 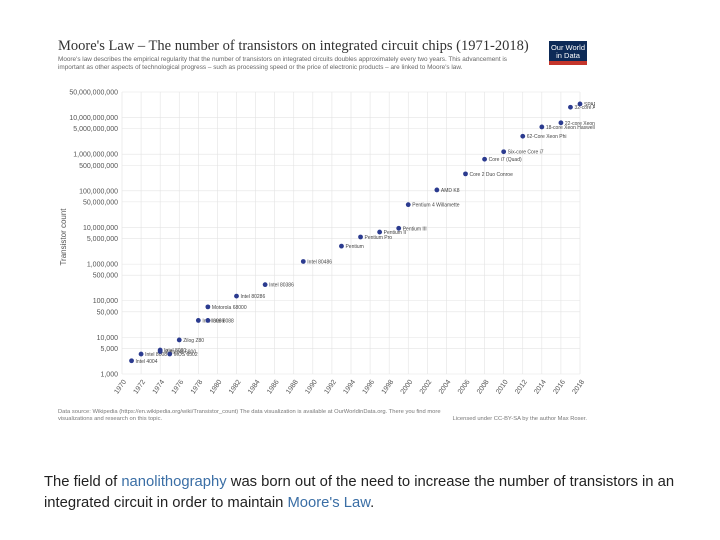 I want to click on logo-text: Our World in Data, so click(x=568, y=51).